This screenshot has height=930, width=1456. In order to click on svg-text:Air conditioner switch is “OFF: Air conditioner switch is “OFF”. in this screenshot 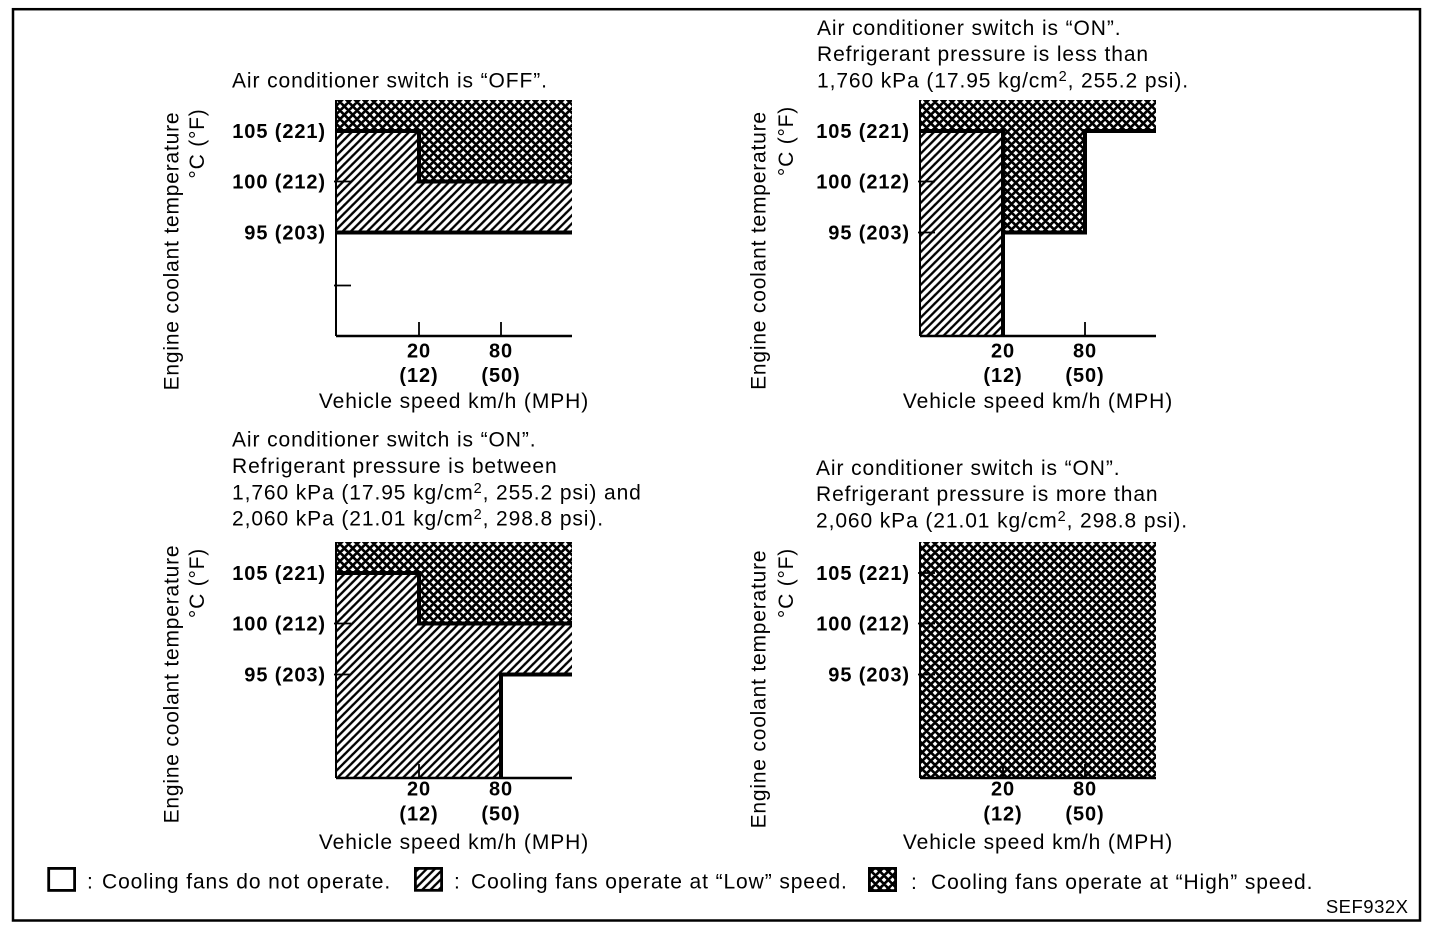, I will do `click(390, 81)`.